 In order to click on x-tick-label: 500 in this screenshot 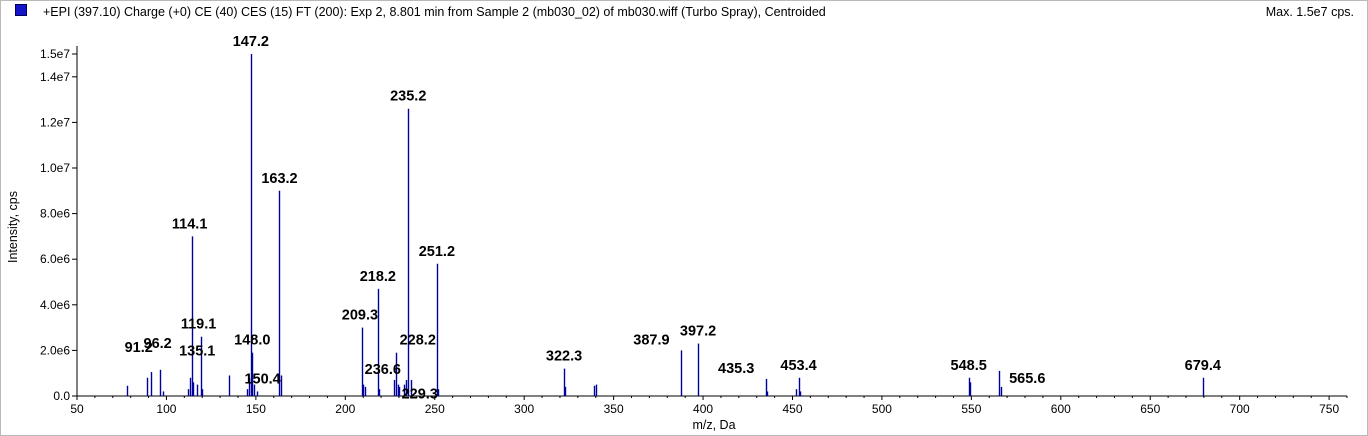, I will do `click(882, 409)`.